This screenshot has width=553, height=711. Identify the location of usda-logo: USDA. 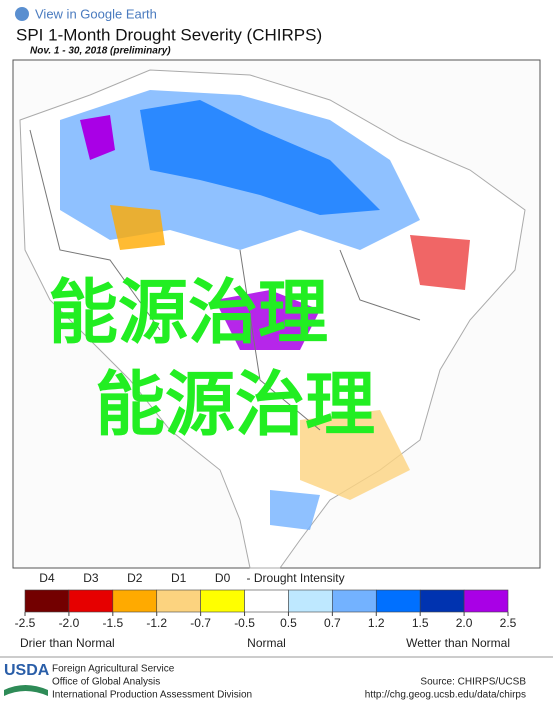
(27, 670).